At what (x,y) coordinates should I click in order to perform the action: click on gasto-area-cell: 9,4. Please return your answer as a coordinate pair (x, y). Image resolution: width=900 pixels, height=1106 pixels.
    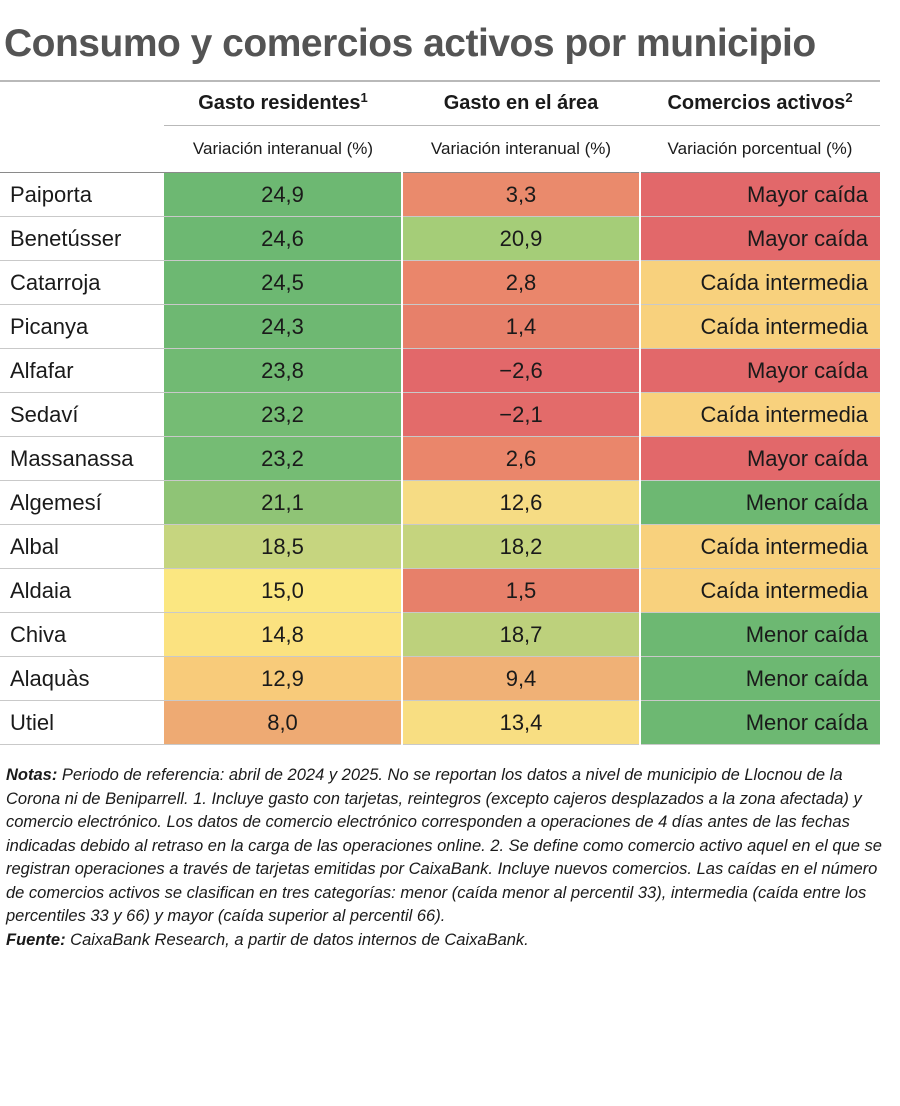
    Looking at the image, I should click on (521, 678).